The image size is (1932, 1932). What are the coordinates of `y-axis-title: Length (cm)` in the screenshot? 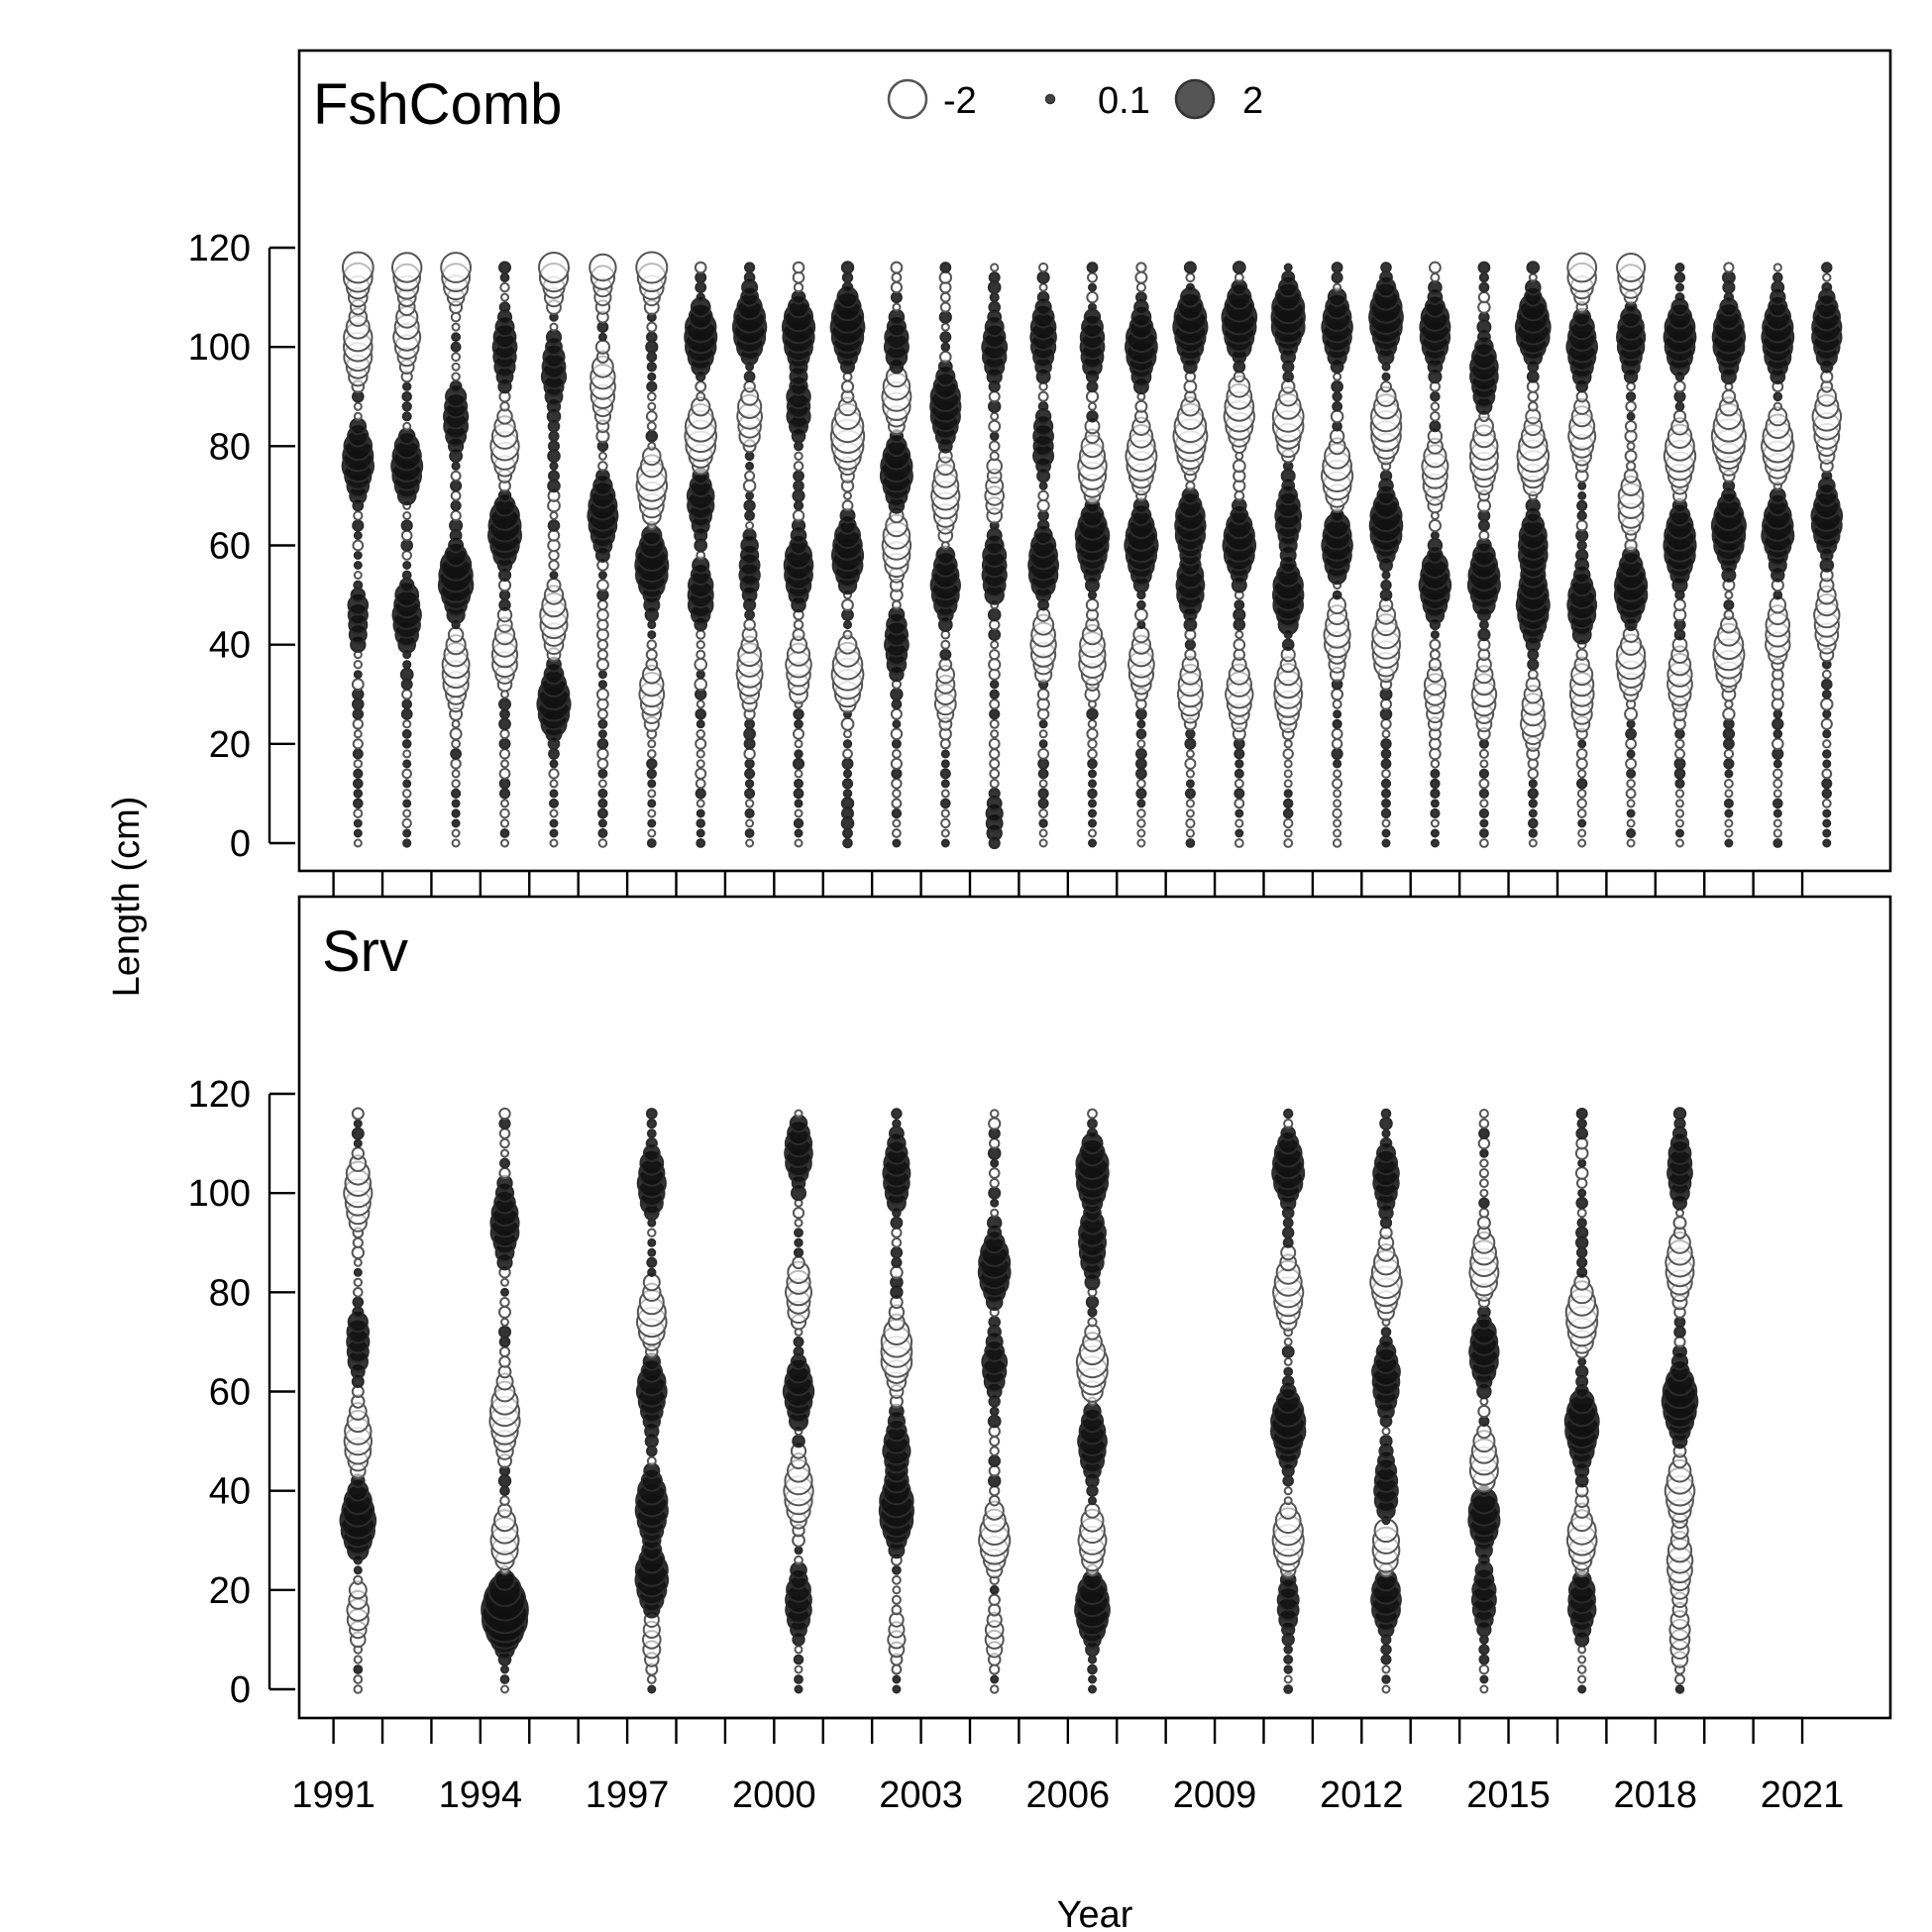 It's located at (127, 897).